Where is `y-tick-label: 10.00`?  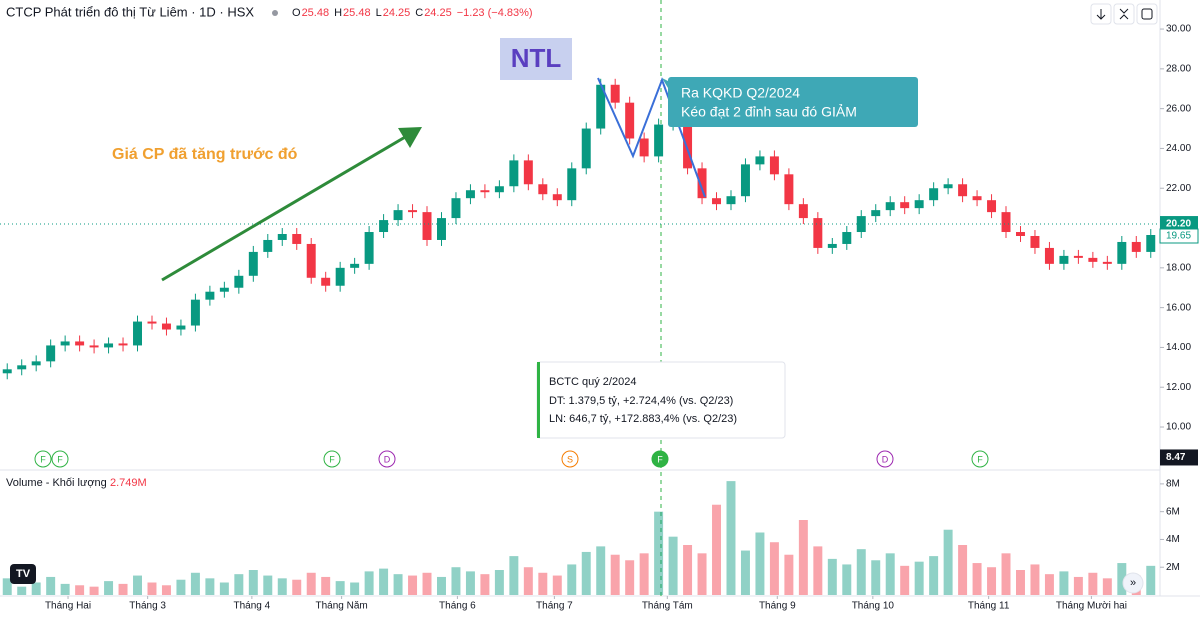
y-tick-label: 10.00 is located at coordinates (1178, 427).